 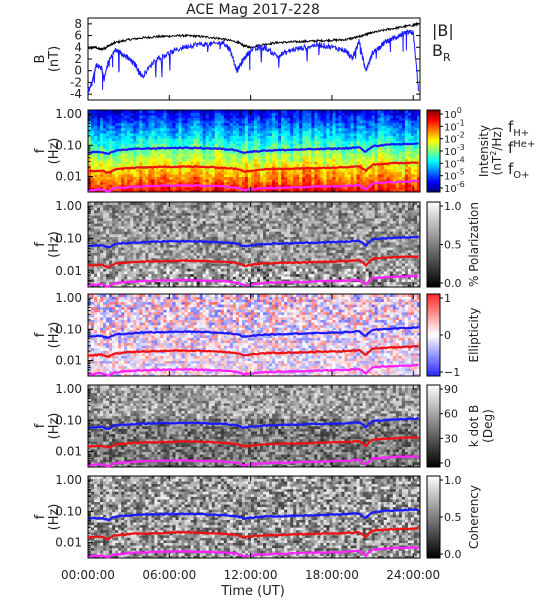 What do you see at coordinates (441, 52) in the screenshot?
I see `legend-b-radial: BR` at bounding box center [441, 52].